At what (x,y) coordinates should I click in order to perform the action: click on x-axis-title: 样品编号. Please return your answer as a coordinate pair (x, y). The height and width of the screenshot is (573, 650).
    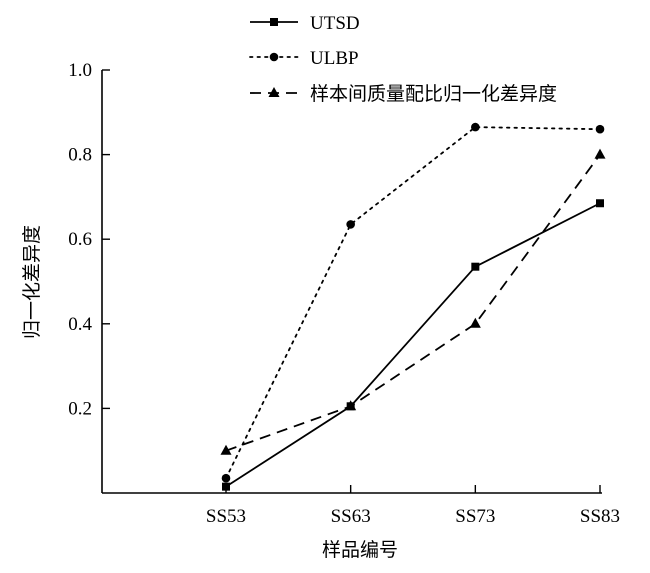
    Looking at the image, I should click on (360, 550).